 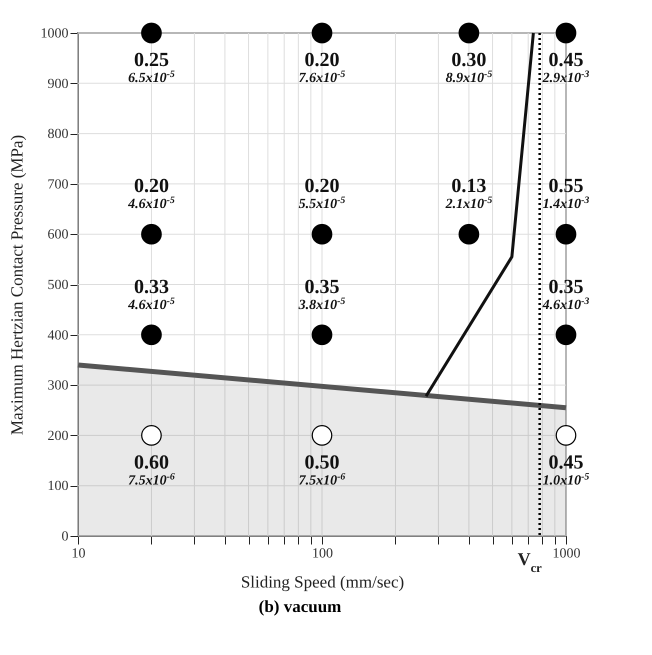 I want to click on text: 0.60 7.5x10$^{-6}$, so click(x=151, y=469).